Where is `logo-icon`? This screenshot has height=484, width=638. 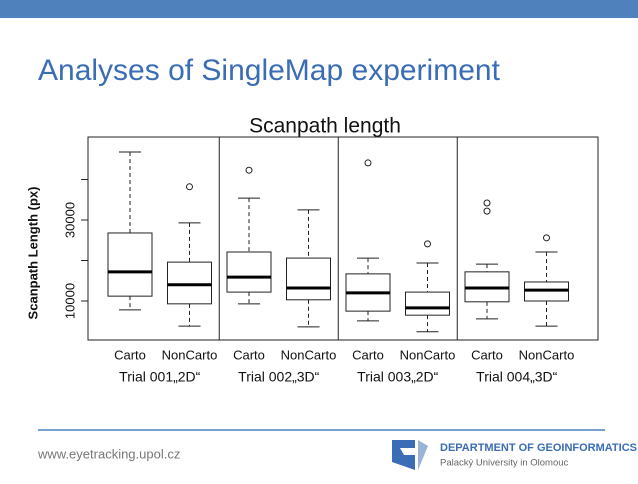 logo-icon is located at coordinates (410, 455).